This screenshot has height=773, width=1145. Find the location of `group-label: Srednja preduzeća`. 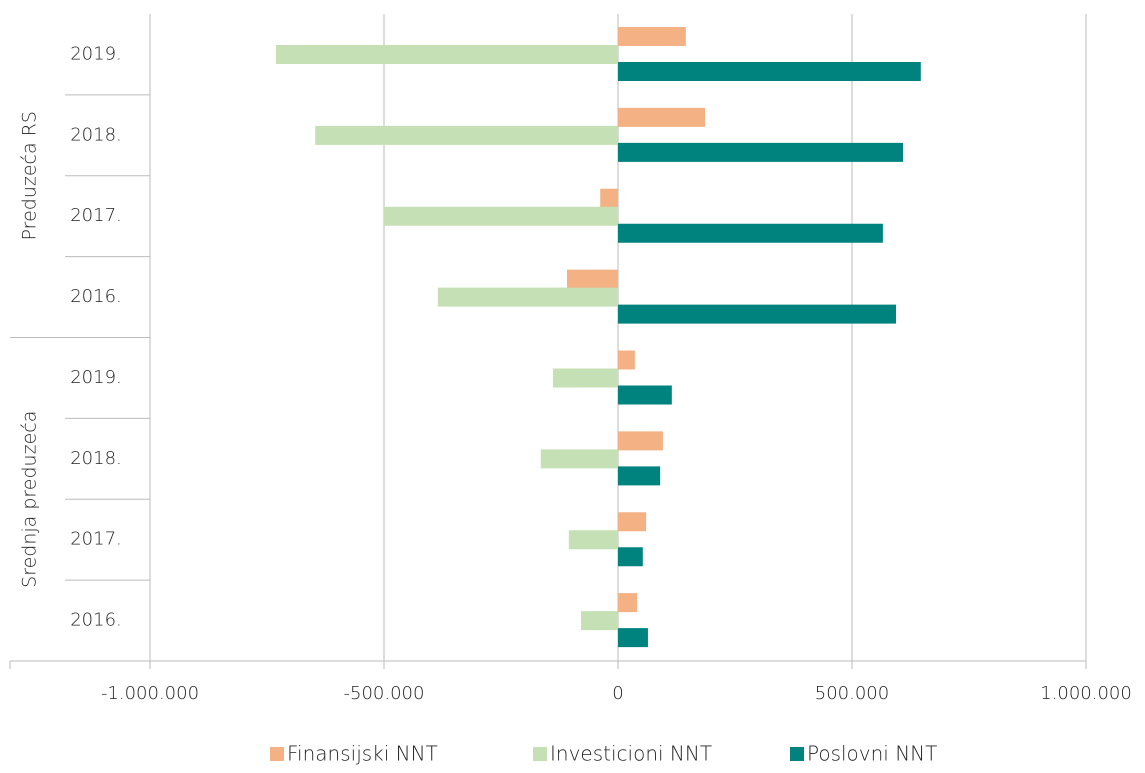

group-label: Srednja preduzeća is located at coordinates (30, 499).